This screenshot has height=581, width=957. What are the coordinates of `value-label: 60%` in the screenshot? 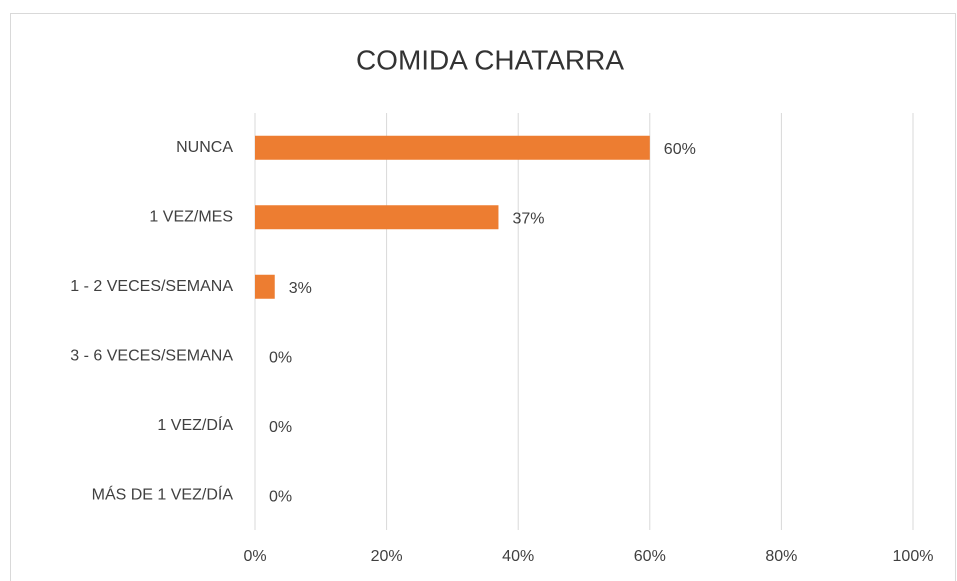 It's located at (680, 149).